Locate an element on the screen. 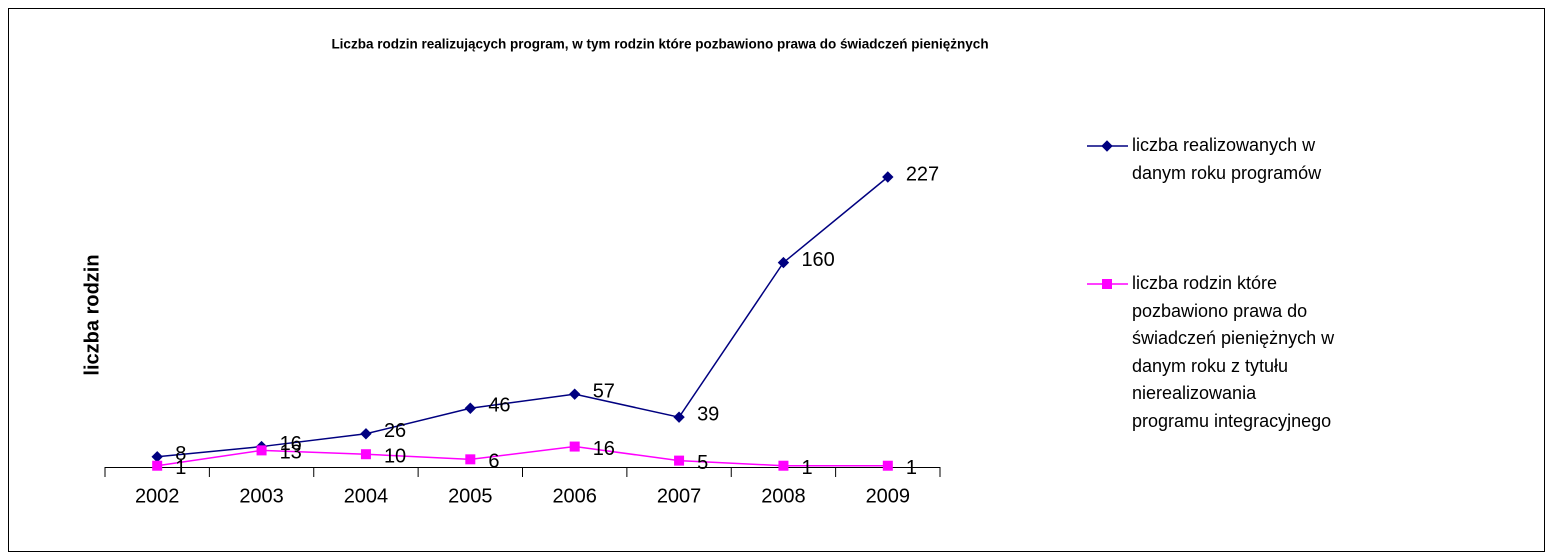  x-tick-label: 2003 is located at coordinates (261, 496).